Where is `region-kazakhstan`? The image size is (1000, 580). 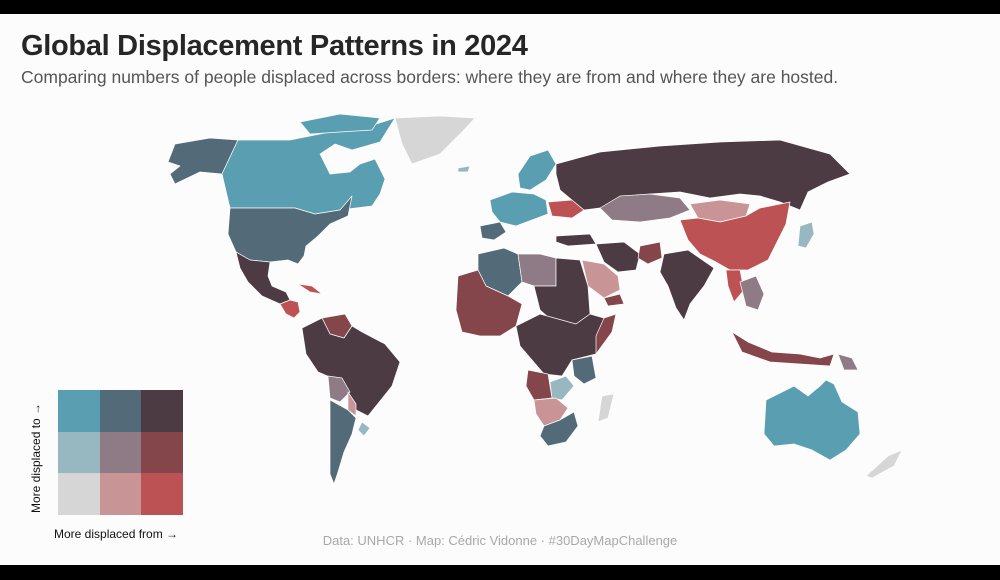
region-kazakhstan is located at coordinates (645, 208).